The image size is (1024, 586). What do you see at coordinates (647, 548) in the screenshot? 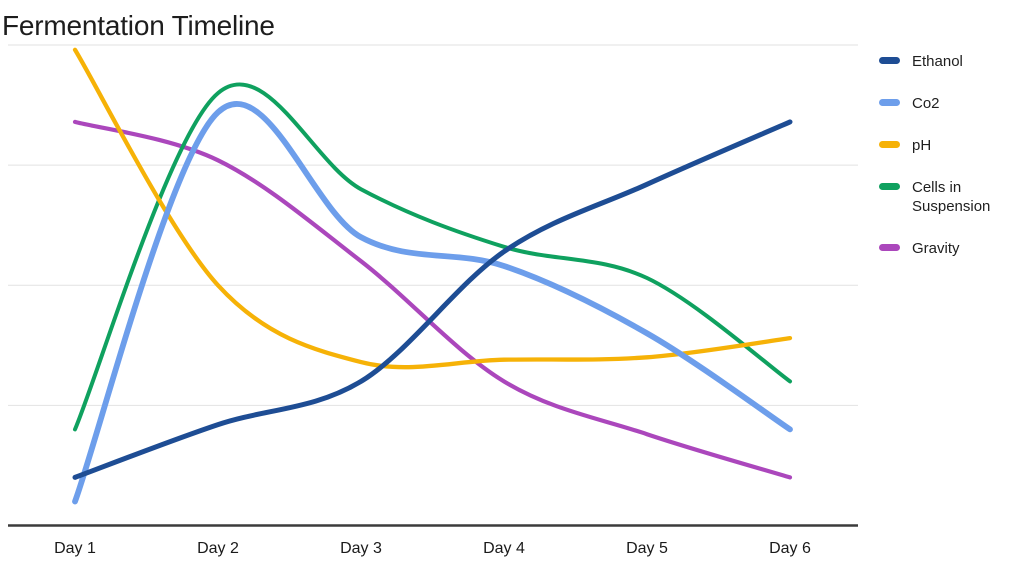
I see `x-axis-label: Day 5` at bounding box center [647, 548].